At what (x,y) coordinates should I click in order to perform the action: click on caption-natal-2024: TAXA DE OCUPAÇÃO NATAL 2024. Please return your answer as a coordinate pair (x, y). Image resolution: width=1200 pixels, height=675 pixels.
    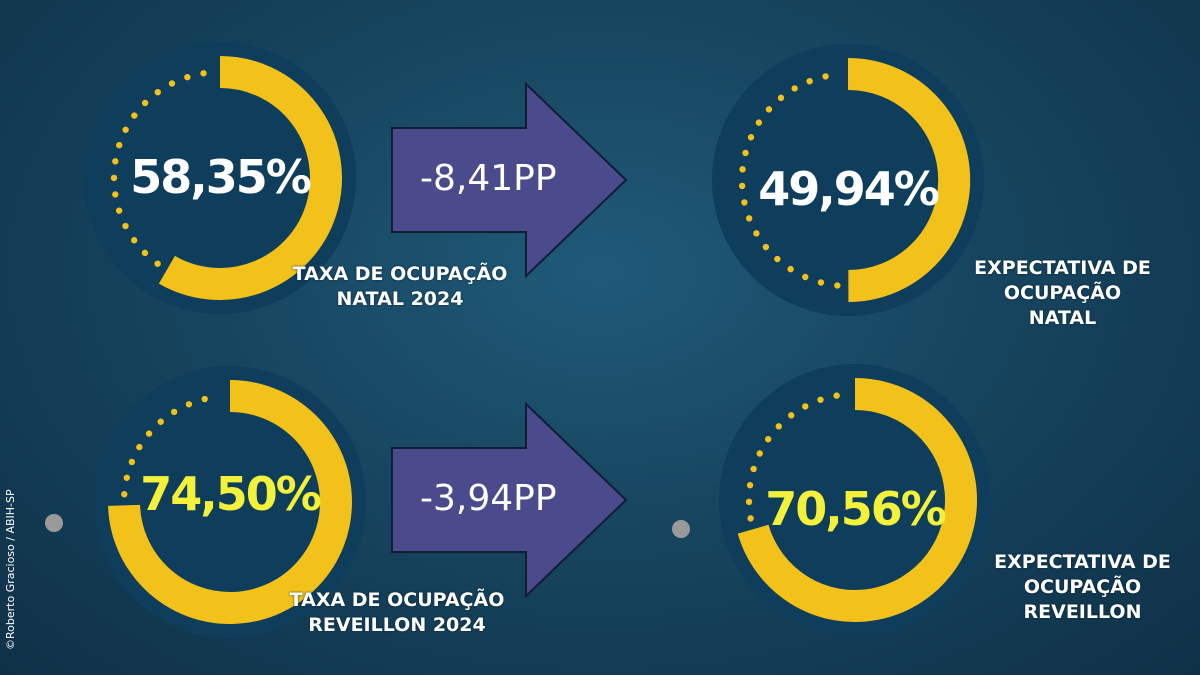
    Looking at the image, I should click on (400, 287).